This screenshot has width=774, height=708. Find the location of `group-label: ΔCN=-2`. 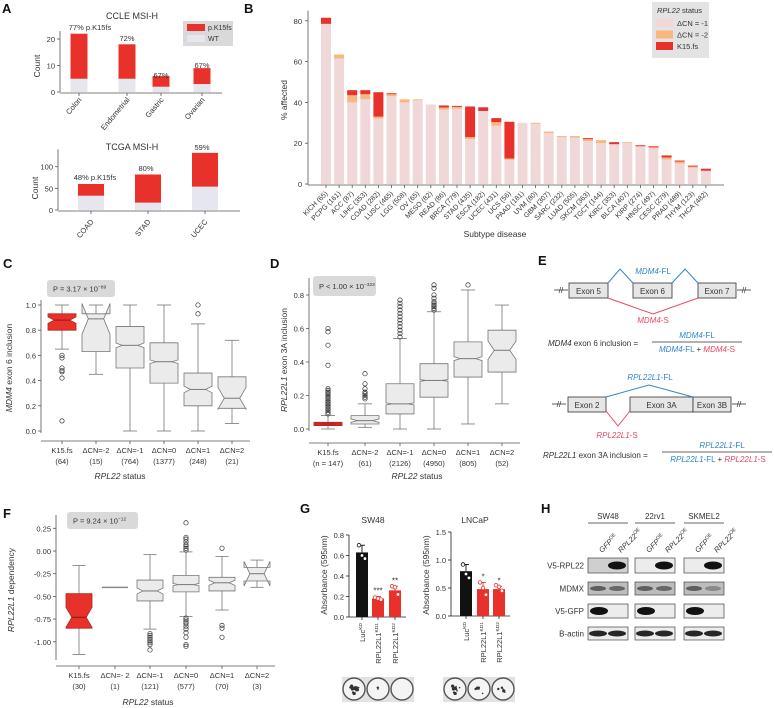

group-label: ΔCN=-2 is located at coordinates (96, 450).